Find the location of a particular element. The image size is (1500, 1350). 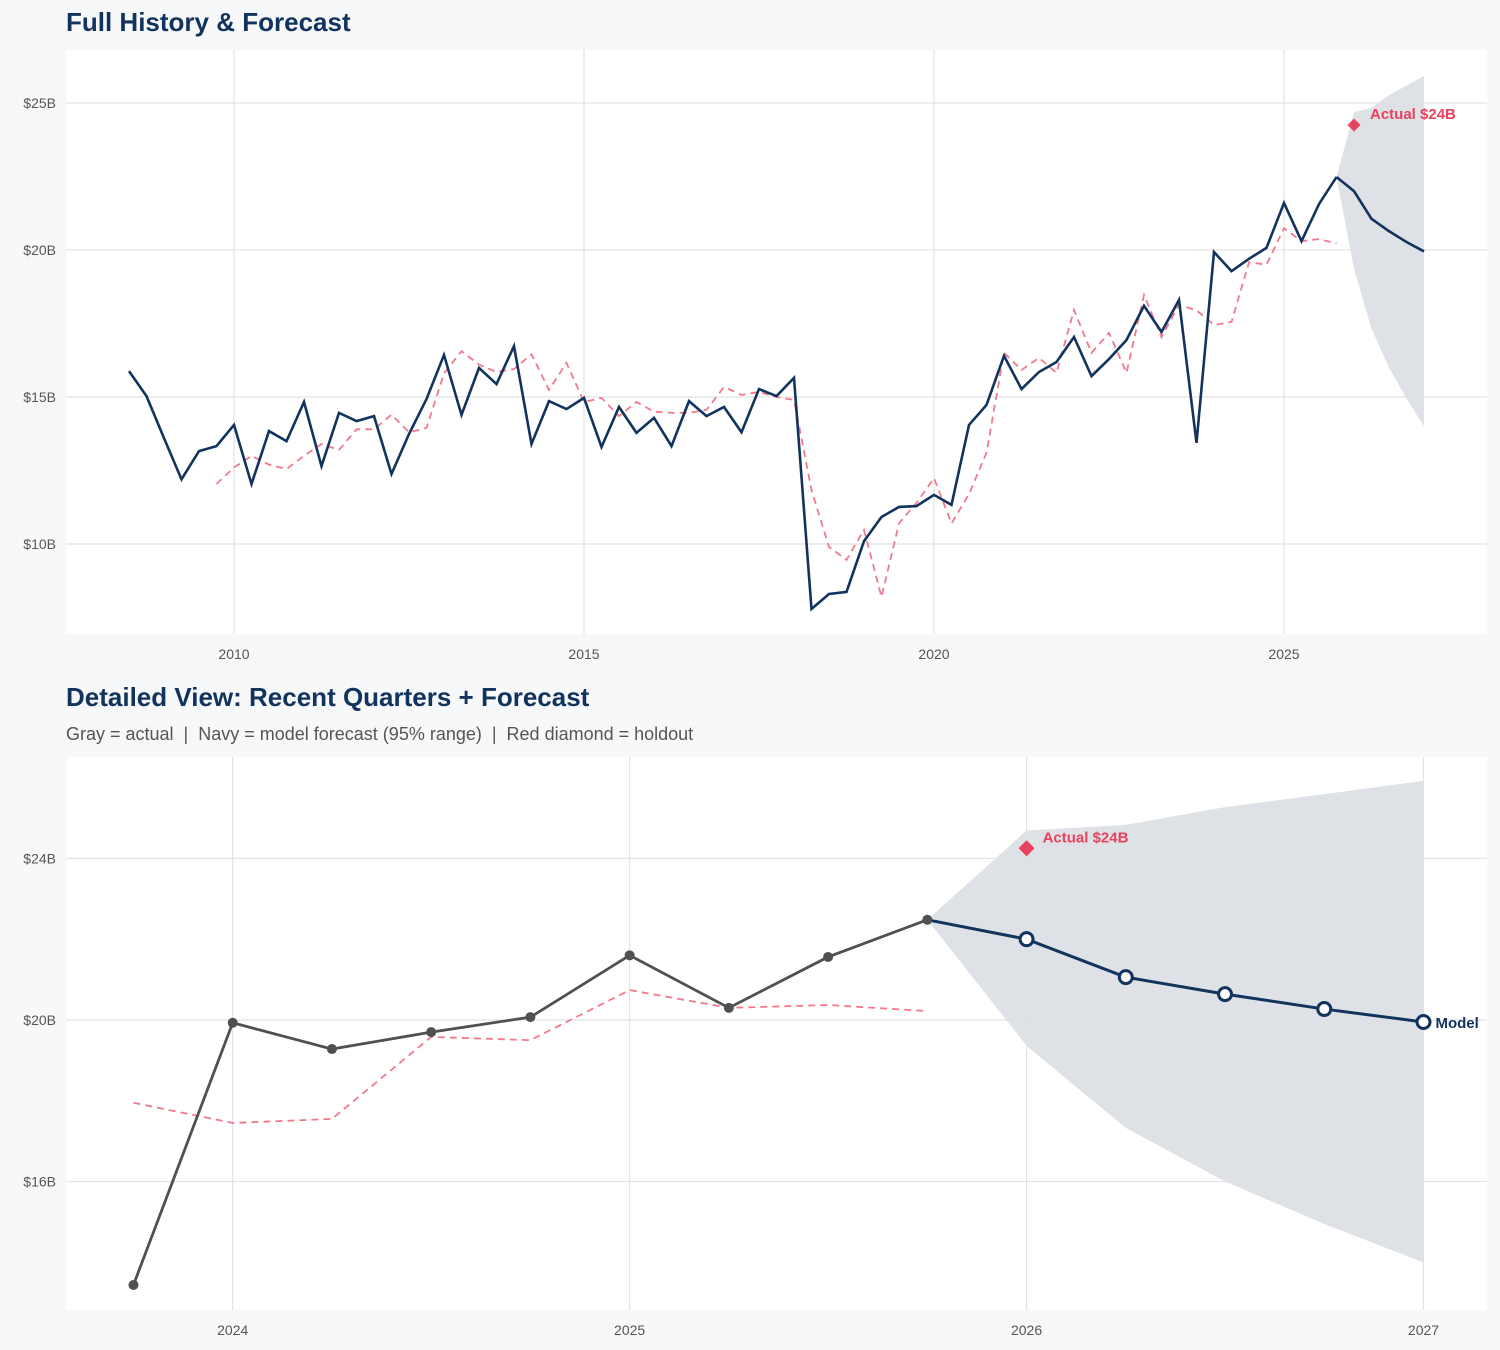

y-tick-label: $16B is located at coordinates (39, 1182).